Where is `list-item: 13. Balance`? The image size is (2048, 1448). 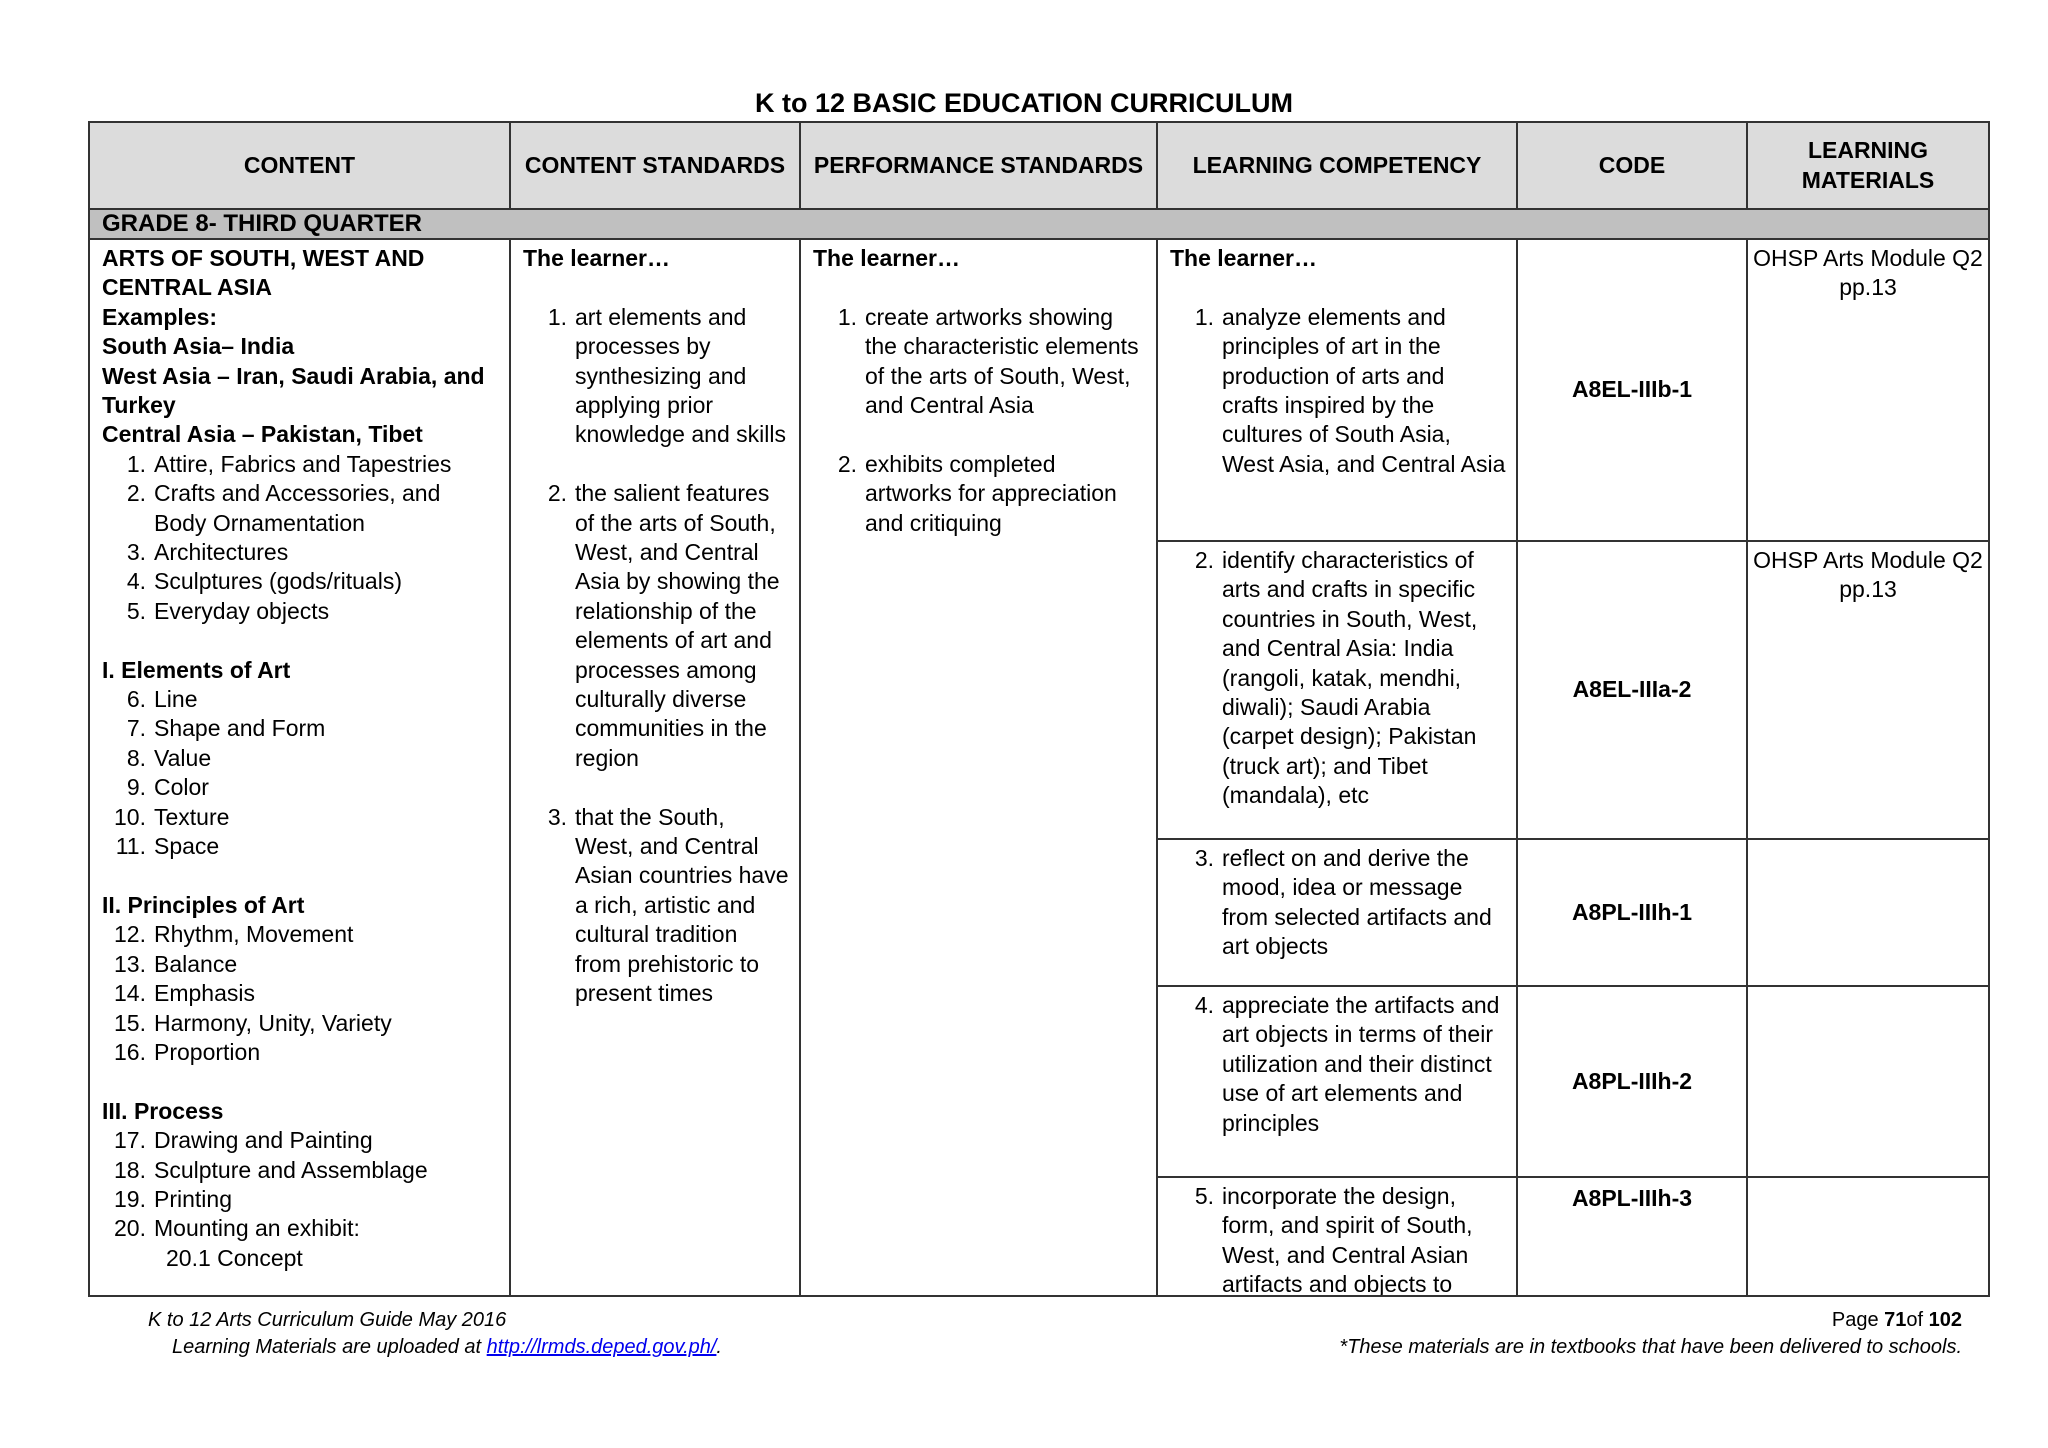
list-item: 13. Balance is located at coordinates (300, 964).